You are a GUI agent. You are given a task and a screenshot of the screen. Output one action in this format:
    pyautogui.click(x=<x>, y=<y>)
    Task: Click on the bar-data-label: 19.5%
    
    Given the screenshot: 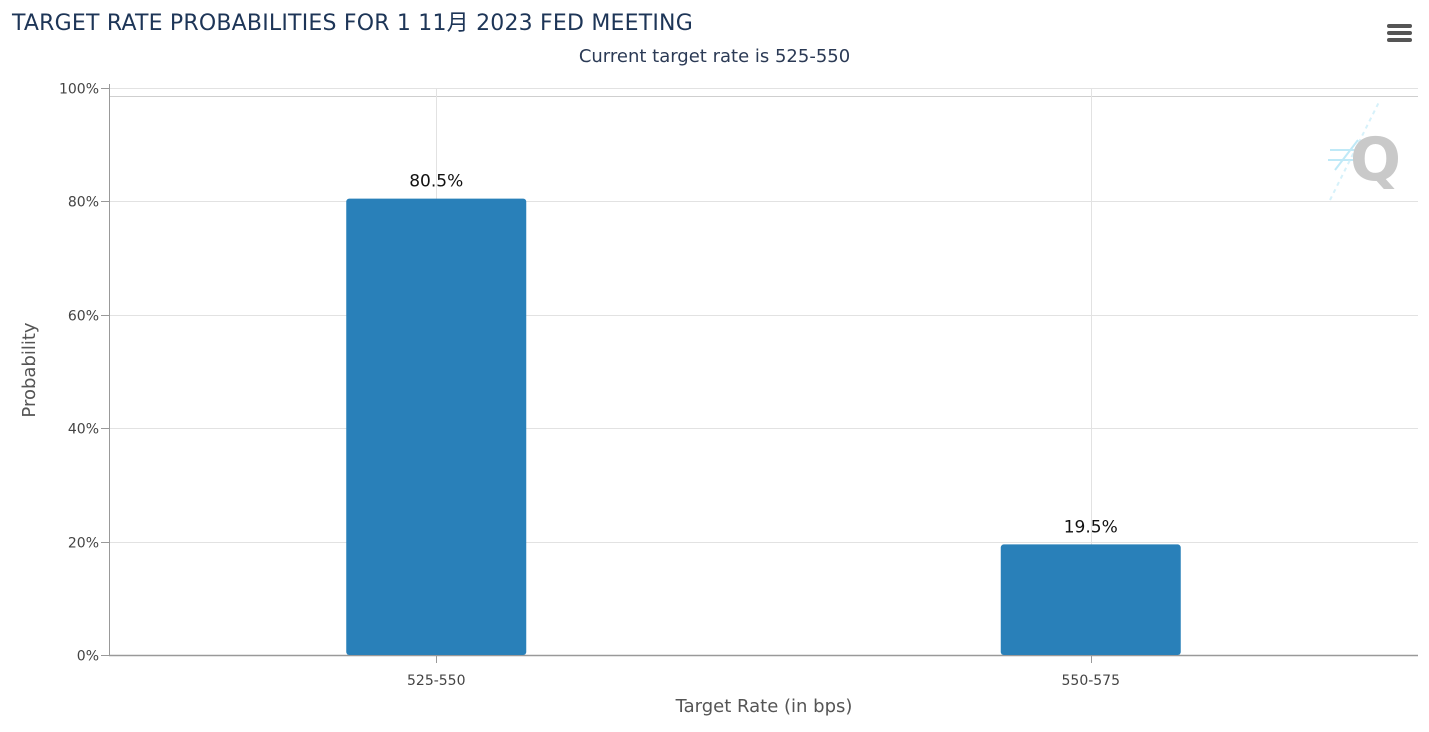 What is the action you would take?
    pyautogui.click(x=1091, y=527)
    